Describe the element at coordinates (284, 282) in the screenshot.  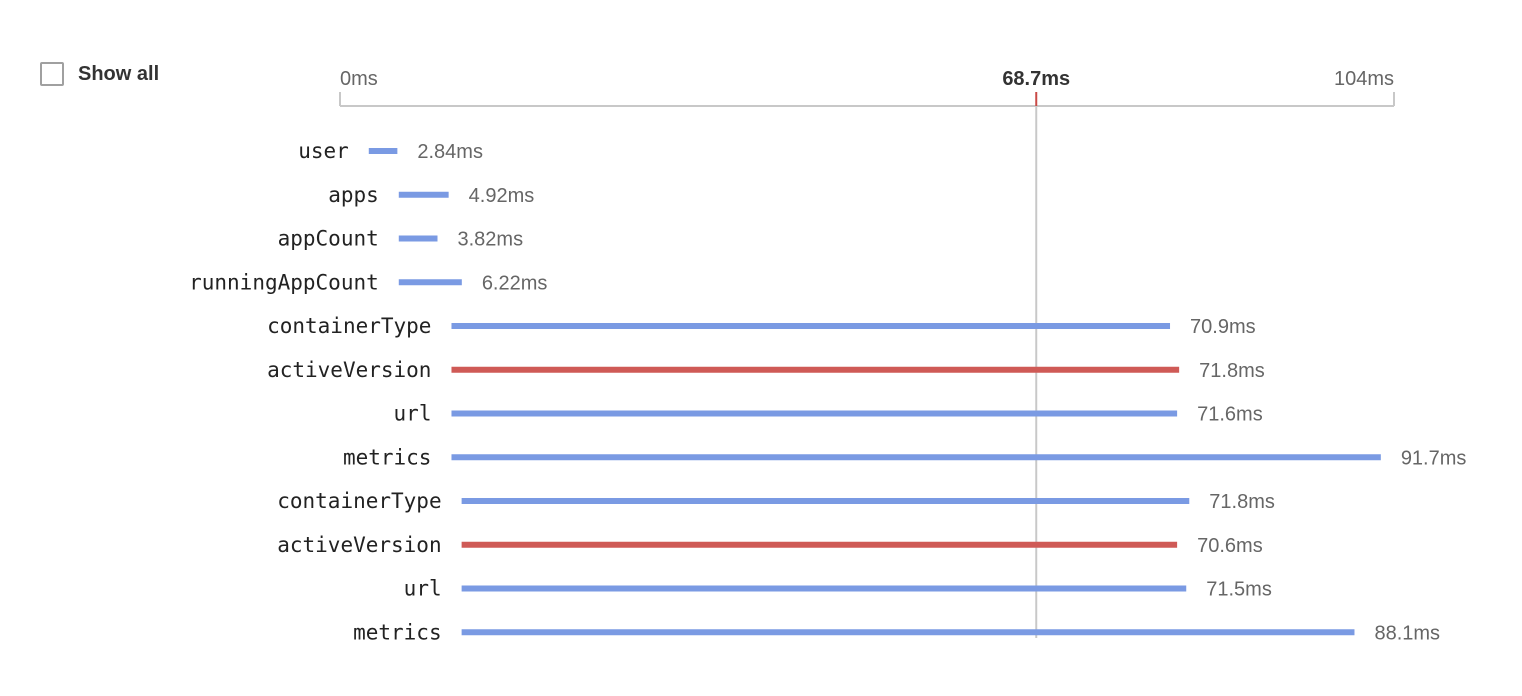
I see `row-label: runningAppCount` at that location.